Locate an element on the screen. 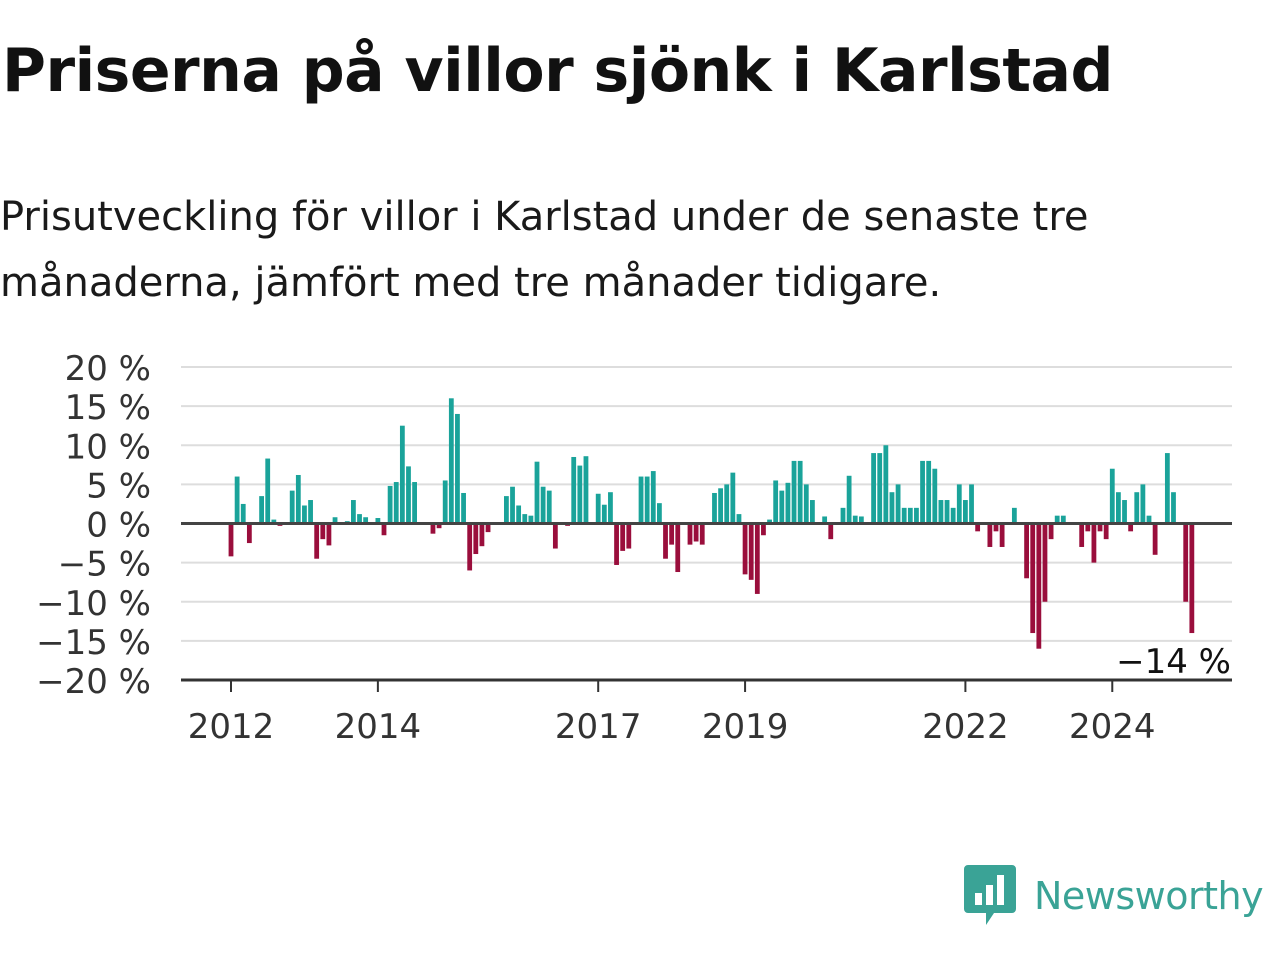  y-tick-label: 15 % is located at coordinates (108, 408).